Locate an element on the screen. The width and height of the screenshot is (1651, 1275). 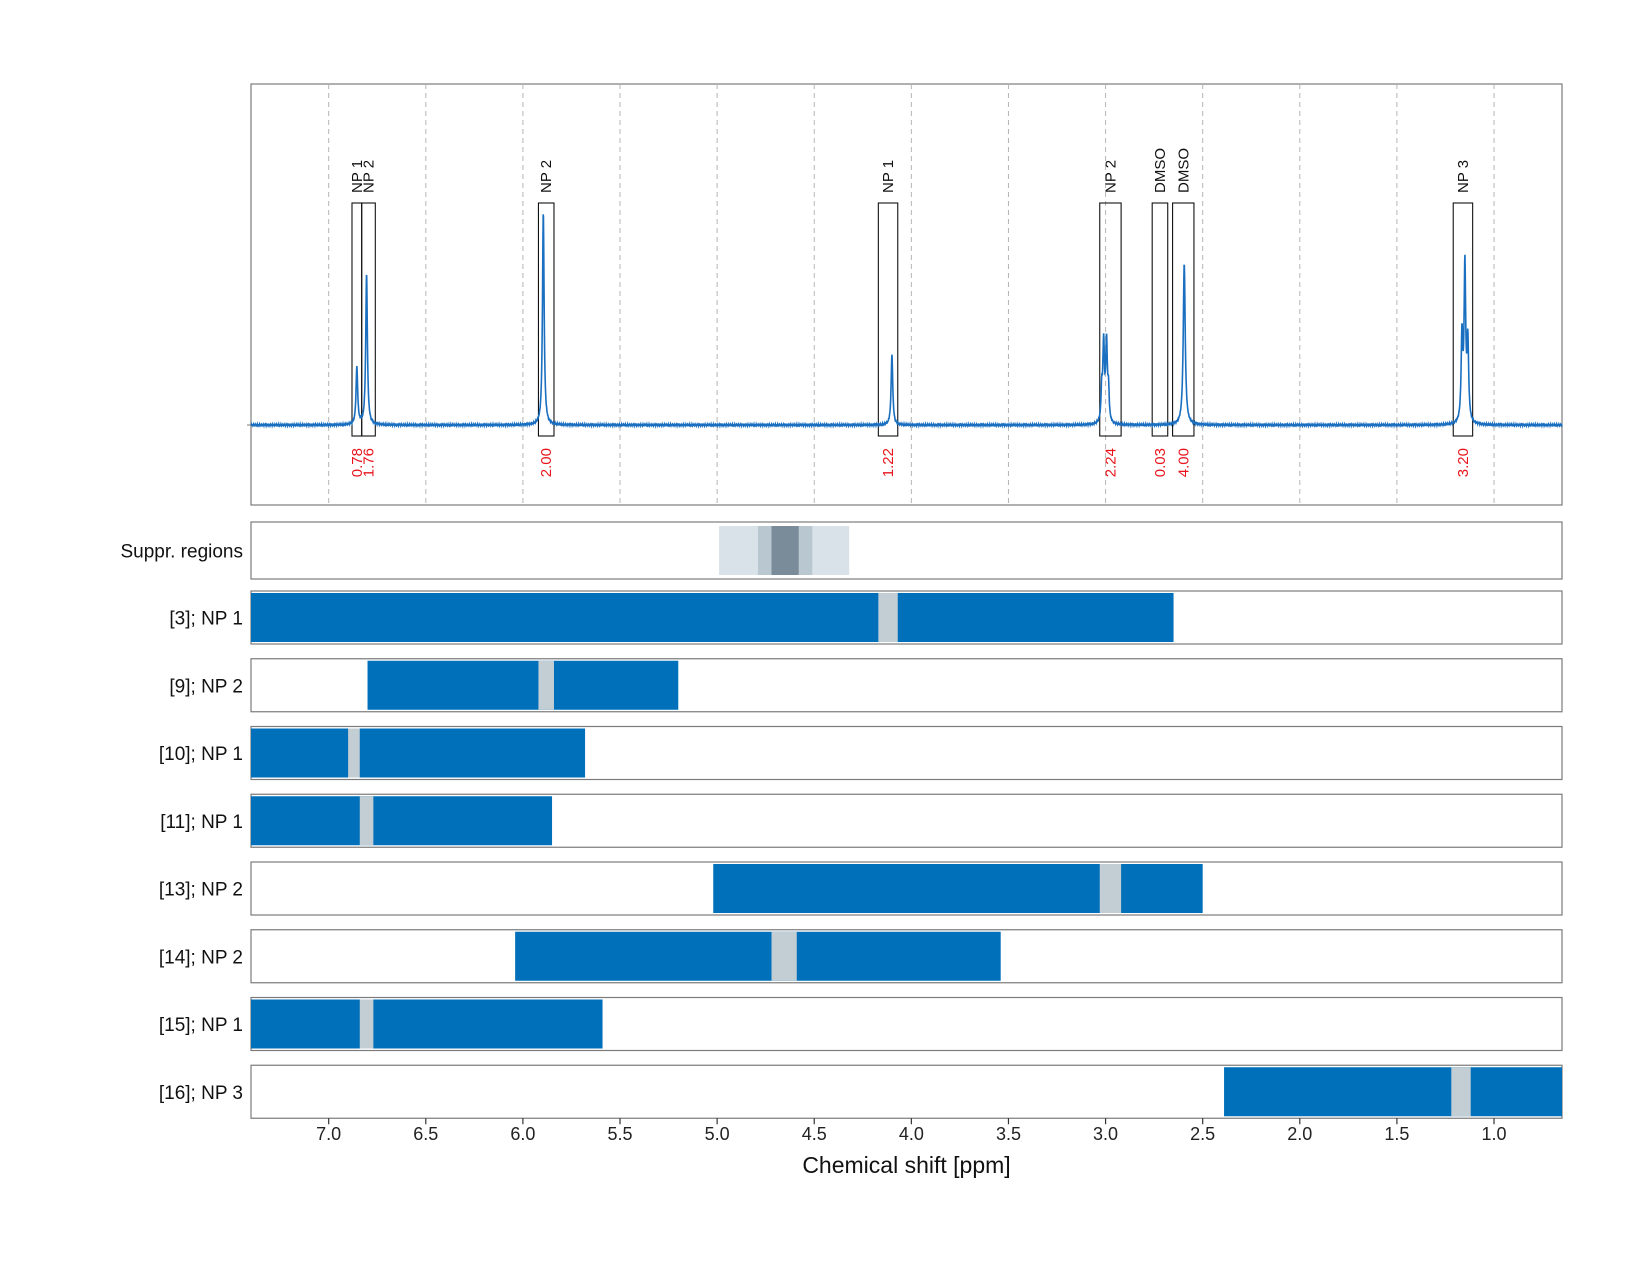
track: [16]; NP 3 is located at coordinates (861, 1091).